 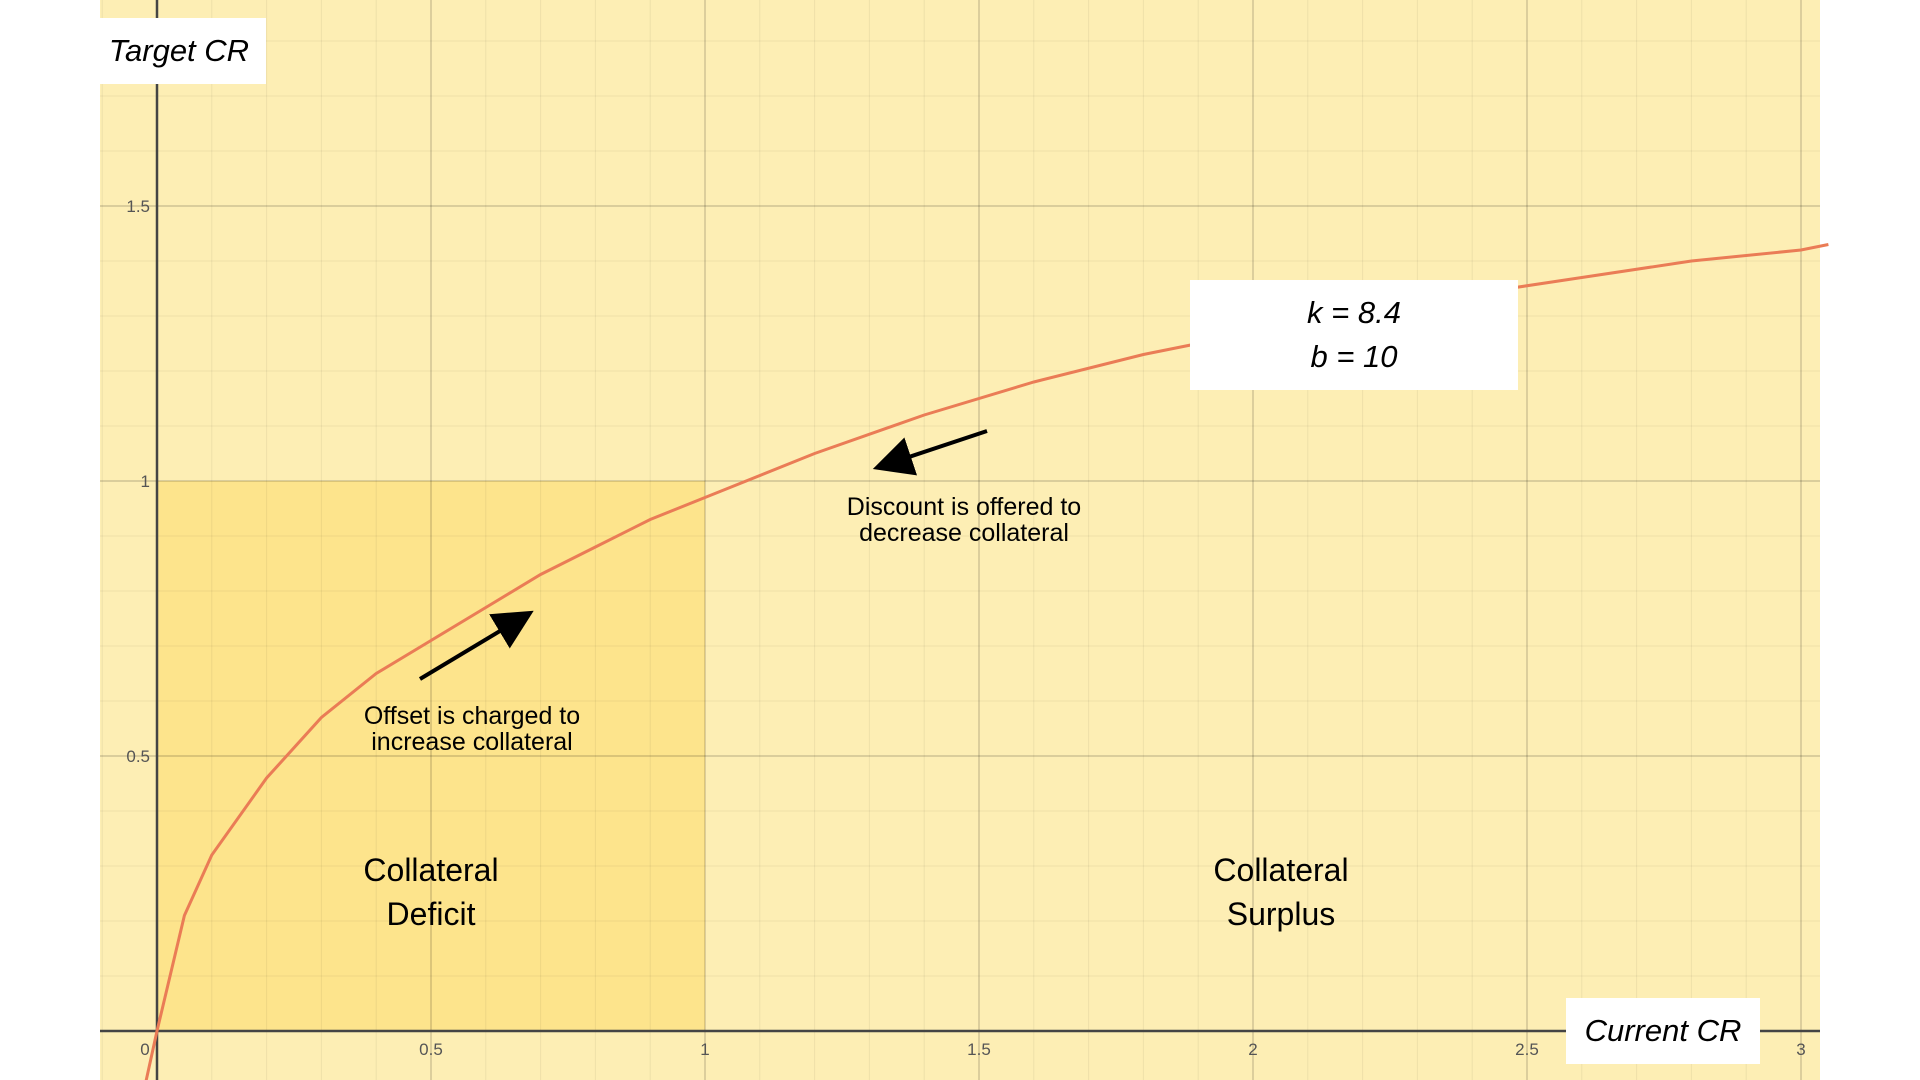 What do you see at coordinates (144, 1049) in the screenshot?
I see `x-tick-label: 0` at bounding box center [144, 1049].